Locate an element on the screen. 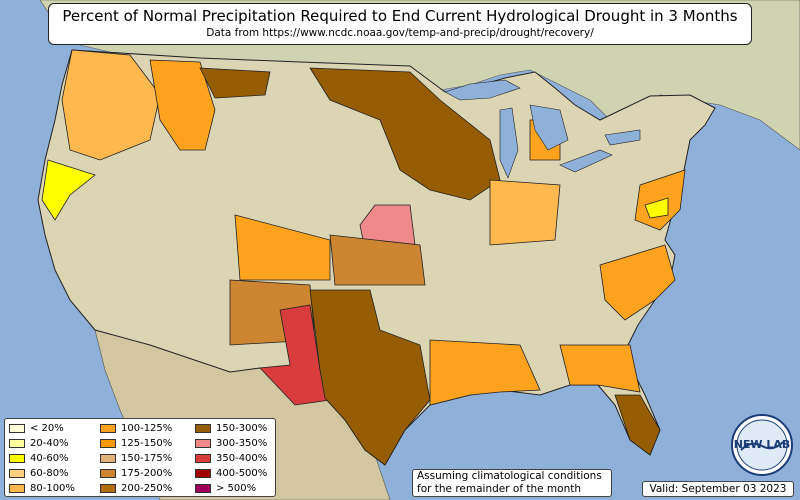  region-gulf-orange is located at coordinates (485, 372).